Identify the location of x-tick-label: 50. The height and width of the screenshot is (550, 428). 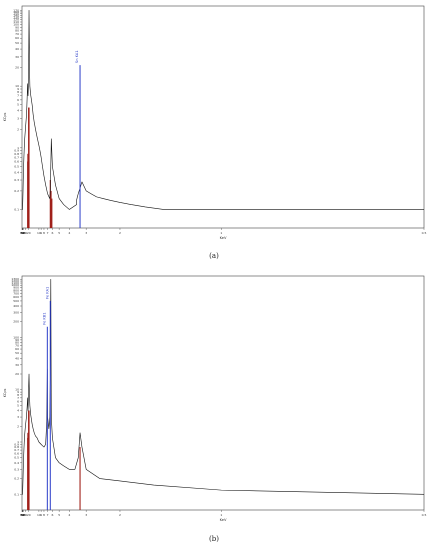
(23, 515).